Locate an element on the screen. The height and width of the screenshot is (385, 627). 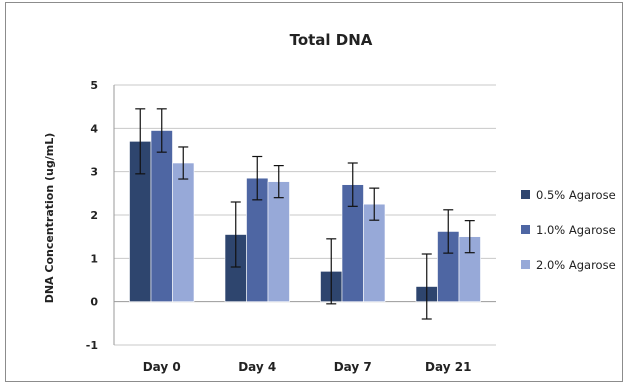
y-tick-label: 0 is located at coordinates (94, 302).